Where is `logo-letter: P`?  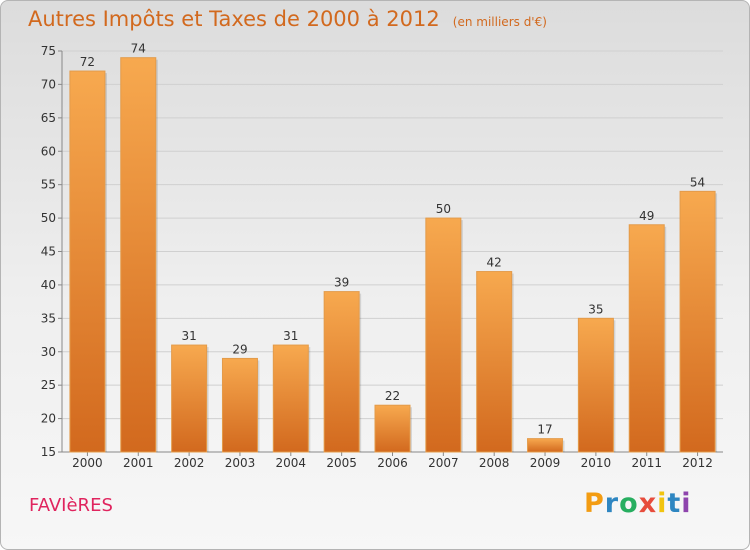 logo-letter: P is located at coordinates (594, 503).